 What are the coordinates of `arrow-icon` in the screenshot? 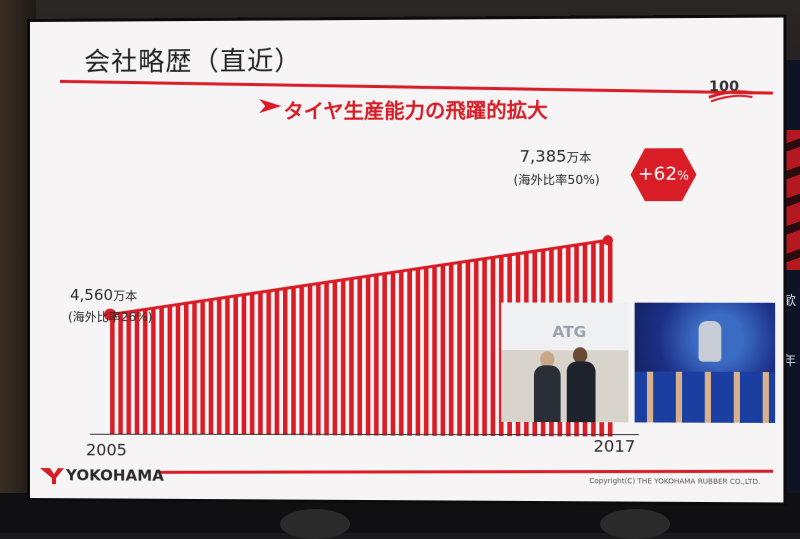 It's located at (270, 106).